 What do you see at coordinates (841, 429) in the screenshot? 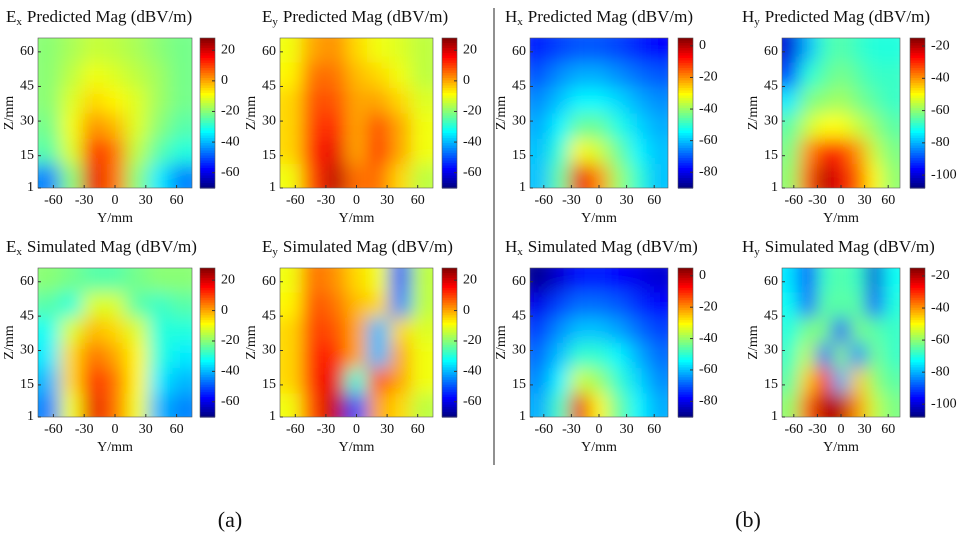
I see `x-tick-label: 0` at bounding box center [841, 429].